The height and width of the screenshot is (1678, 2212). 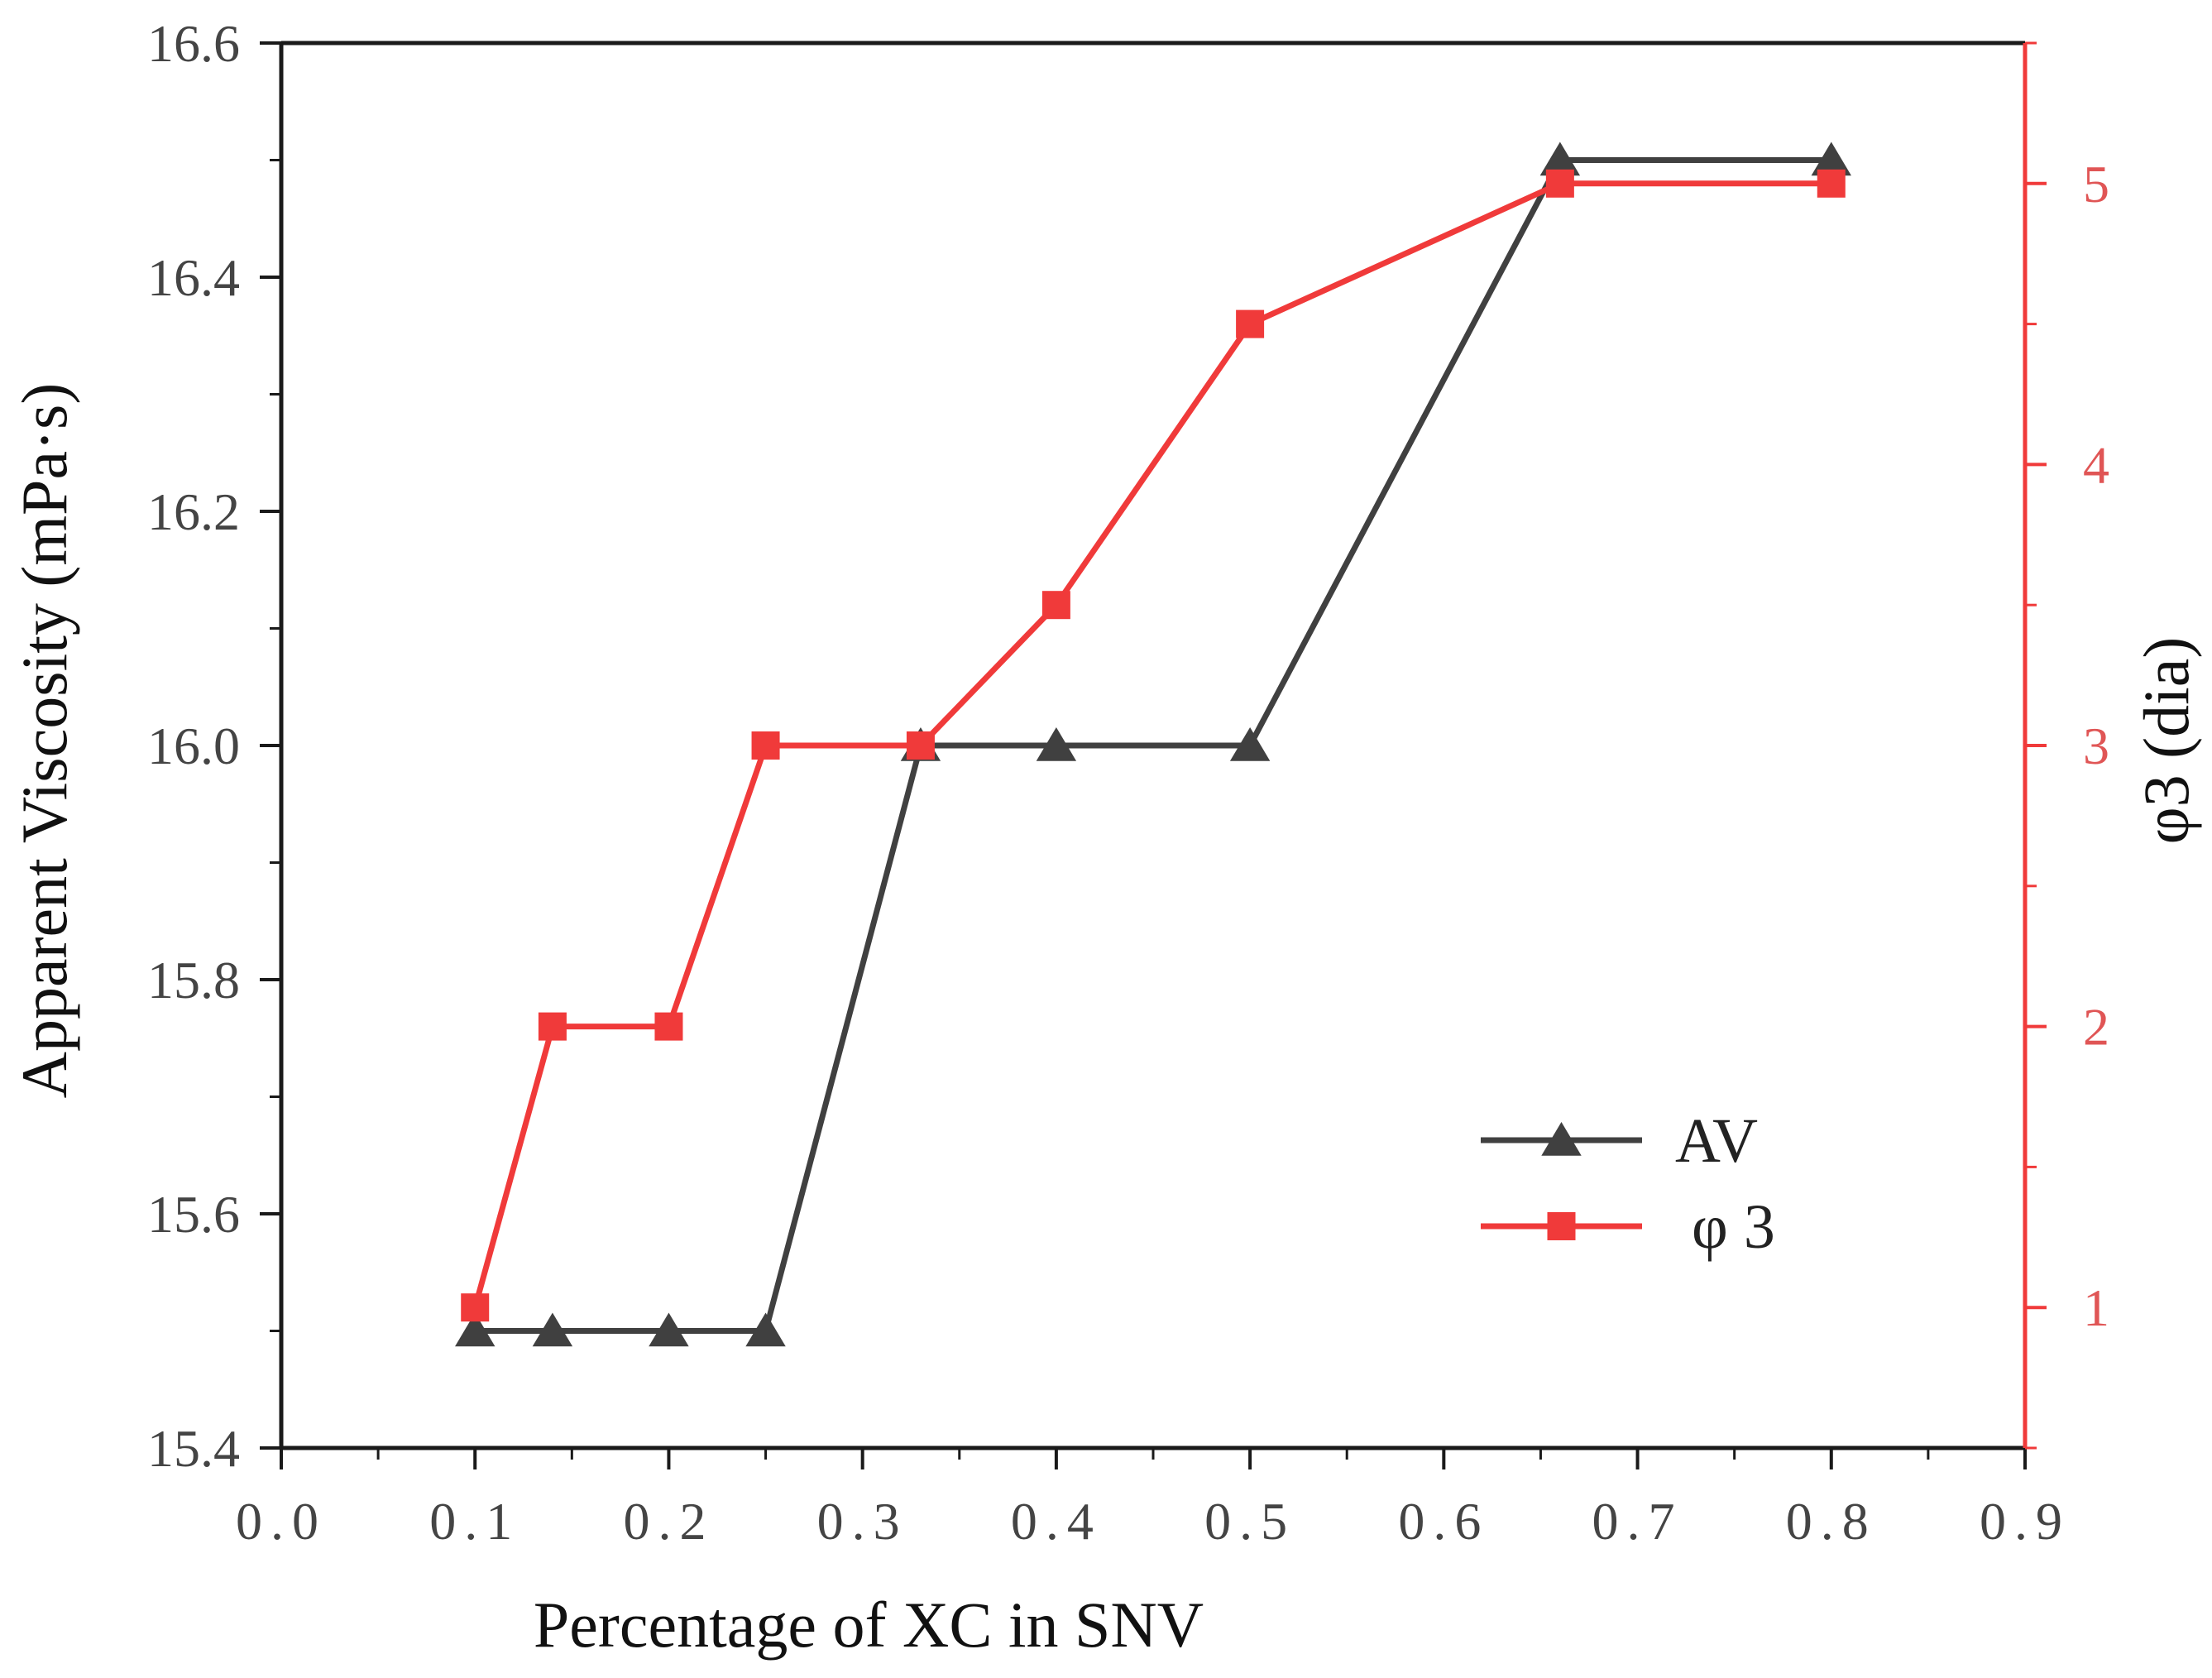 I want to click on x-tick-label: 0.0, so click(x=281, y=1521).